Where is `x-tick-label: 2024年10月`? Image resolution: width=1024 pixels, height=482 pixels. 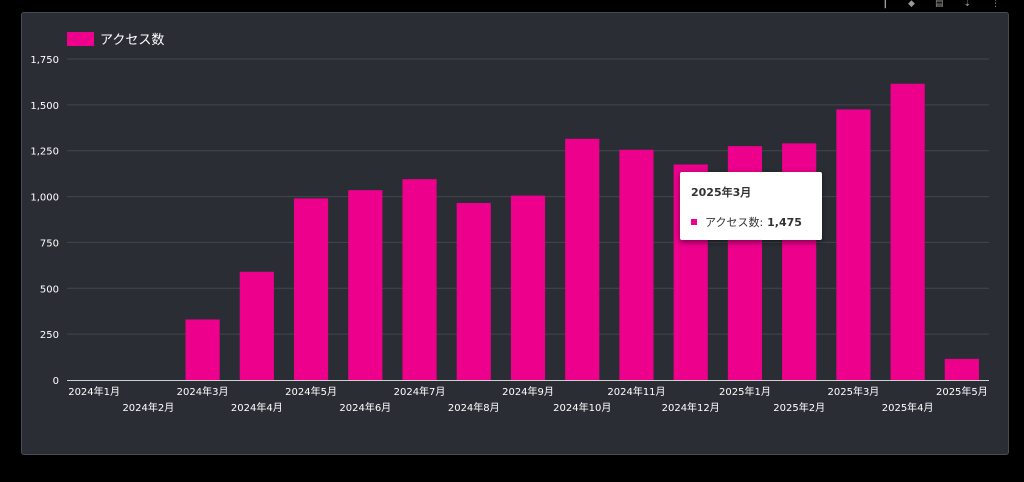
x-tick-label: 2024年10月 is located at coordinates (582, 407).